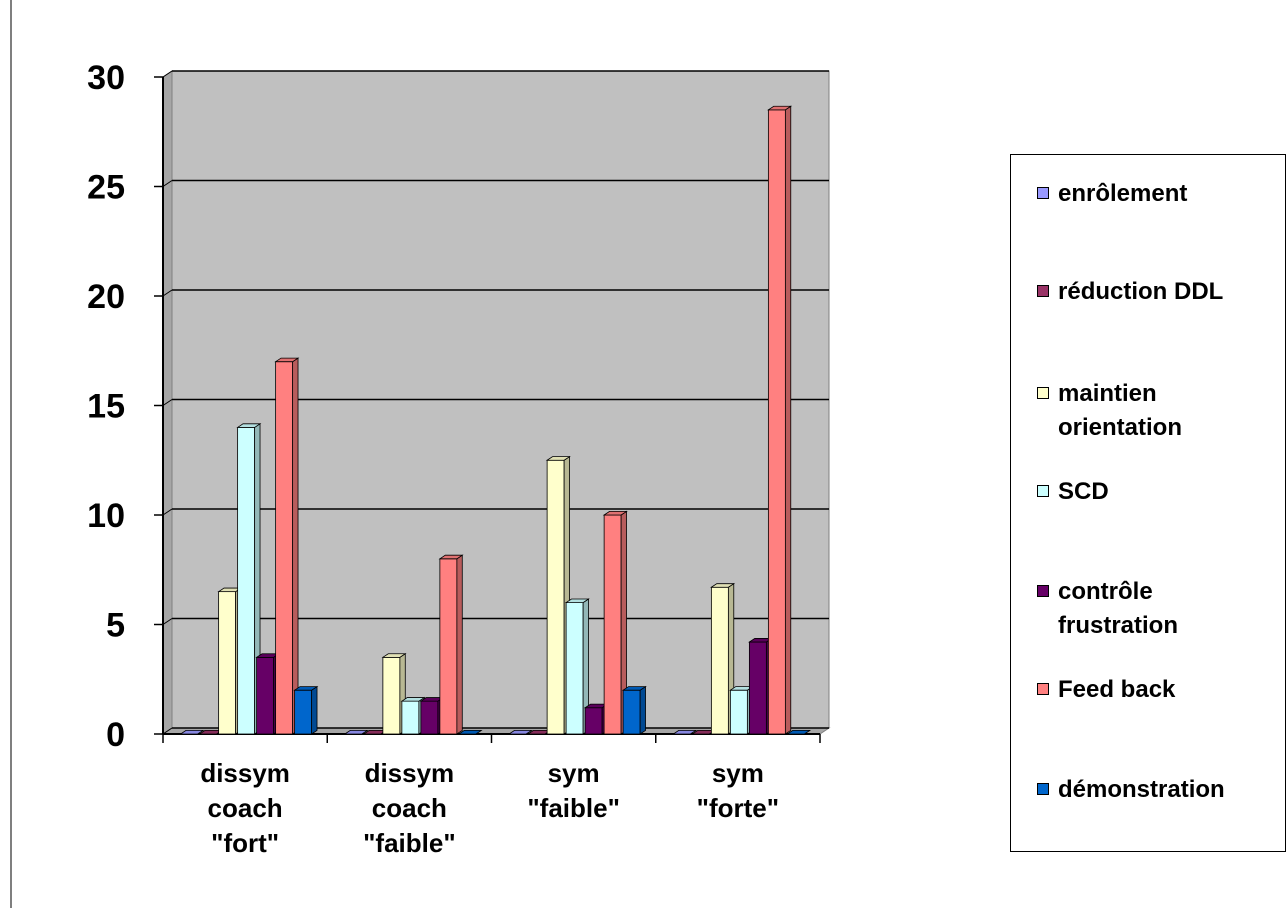 The image size is (1288, 908). Describe the element at coordinates (106, 297) in the screenshot. I see `y-tick-label: 20` at that location.